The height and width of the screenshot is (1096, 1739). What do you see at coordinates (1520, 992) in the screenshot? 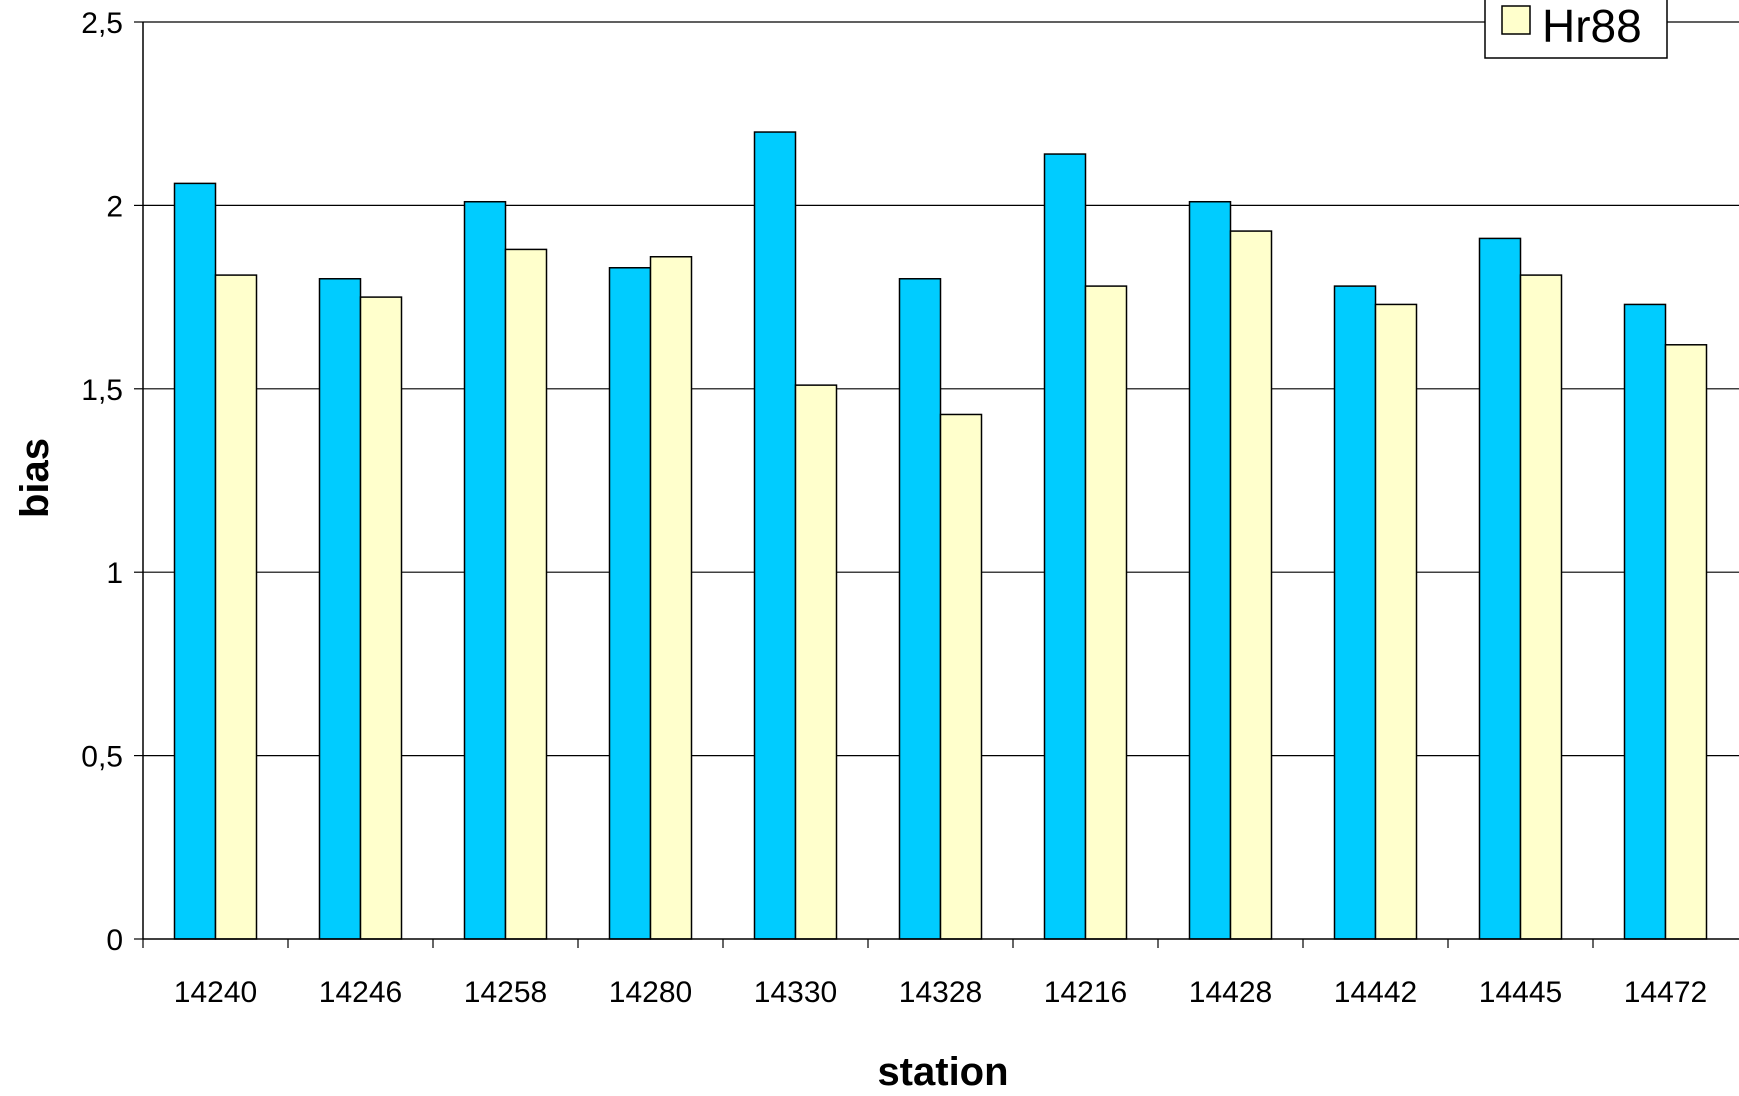
I see `x-tick-label: 14445` at bounding box center [1520, 992].